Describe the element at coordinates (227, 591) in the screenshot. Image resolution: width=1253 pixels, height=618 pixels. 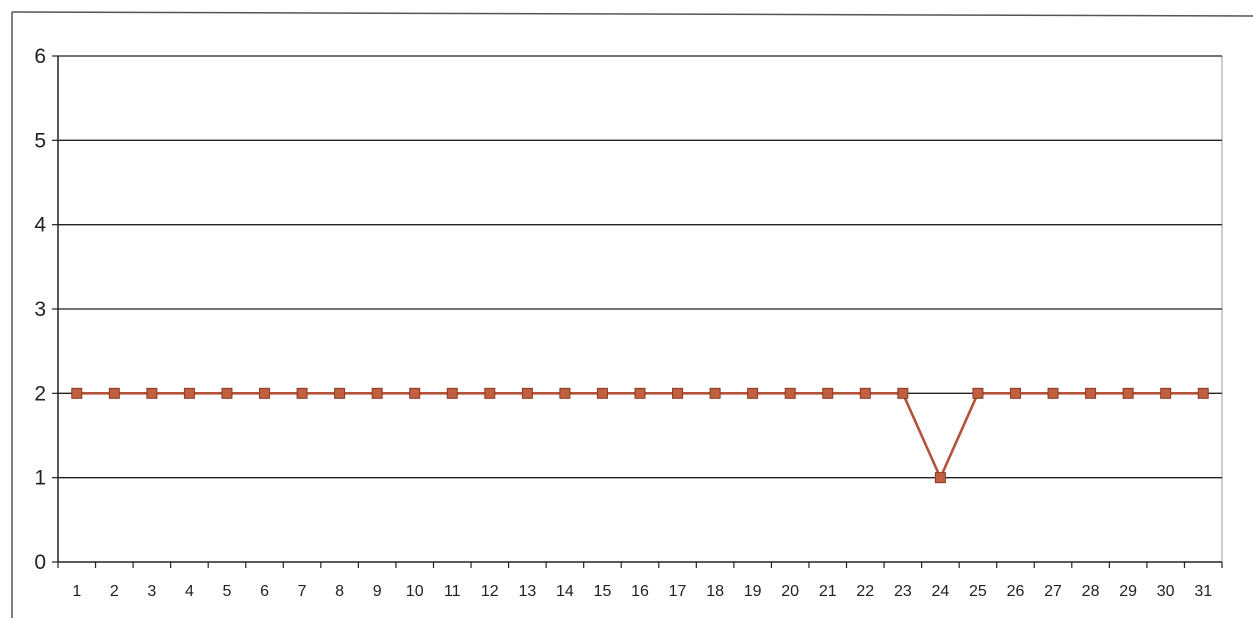
I see `x-tick-label-5: 5` at that location.